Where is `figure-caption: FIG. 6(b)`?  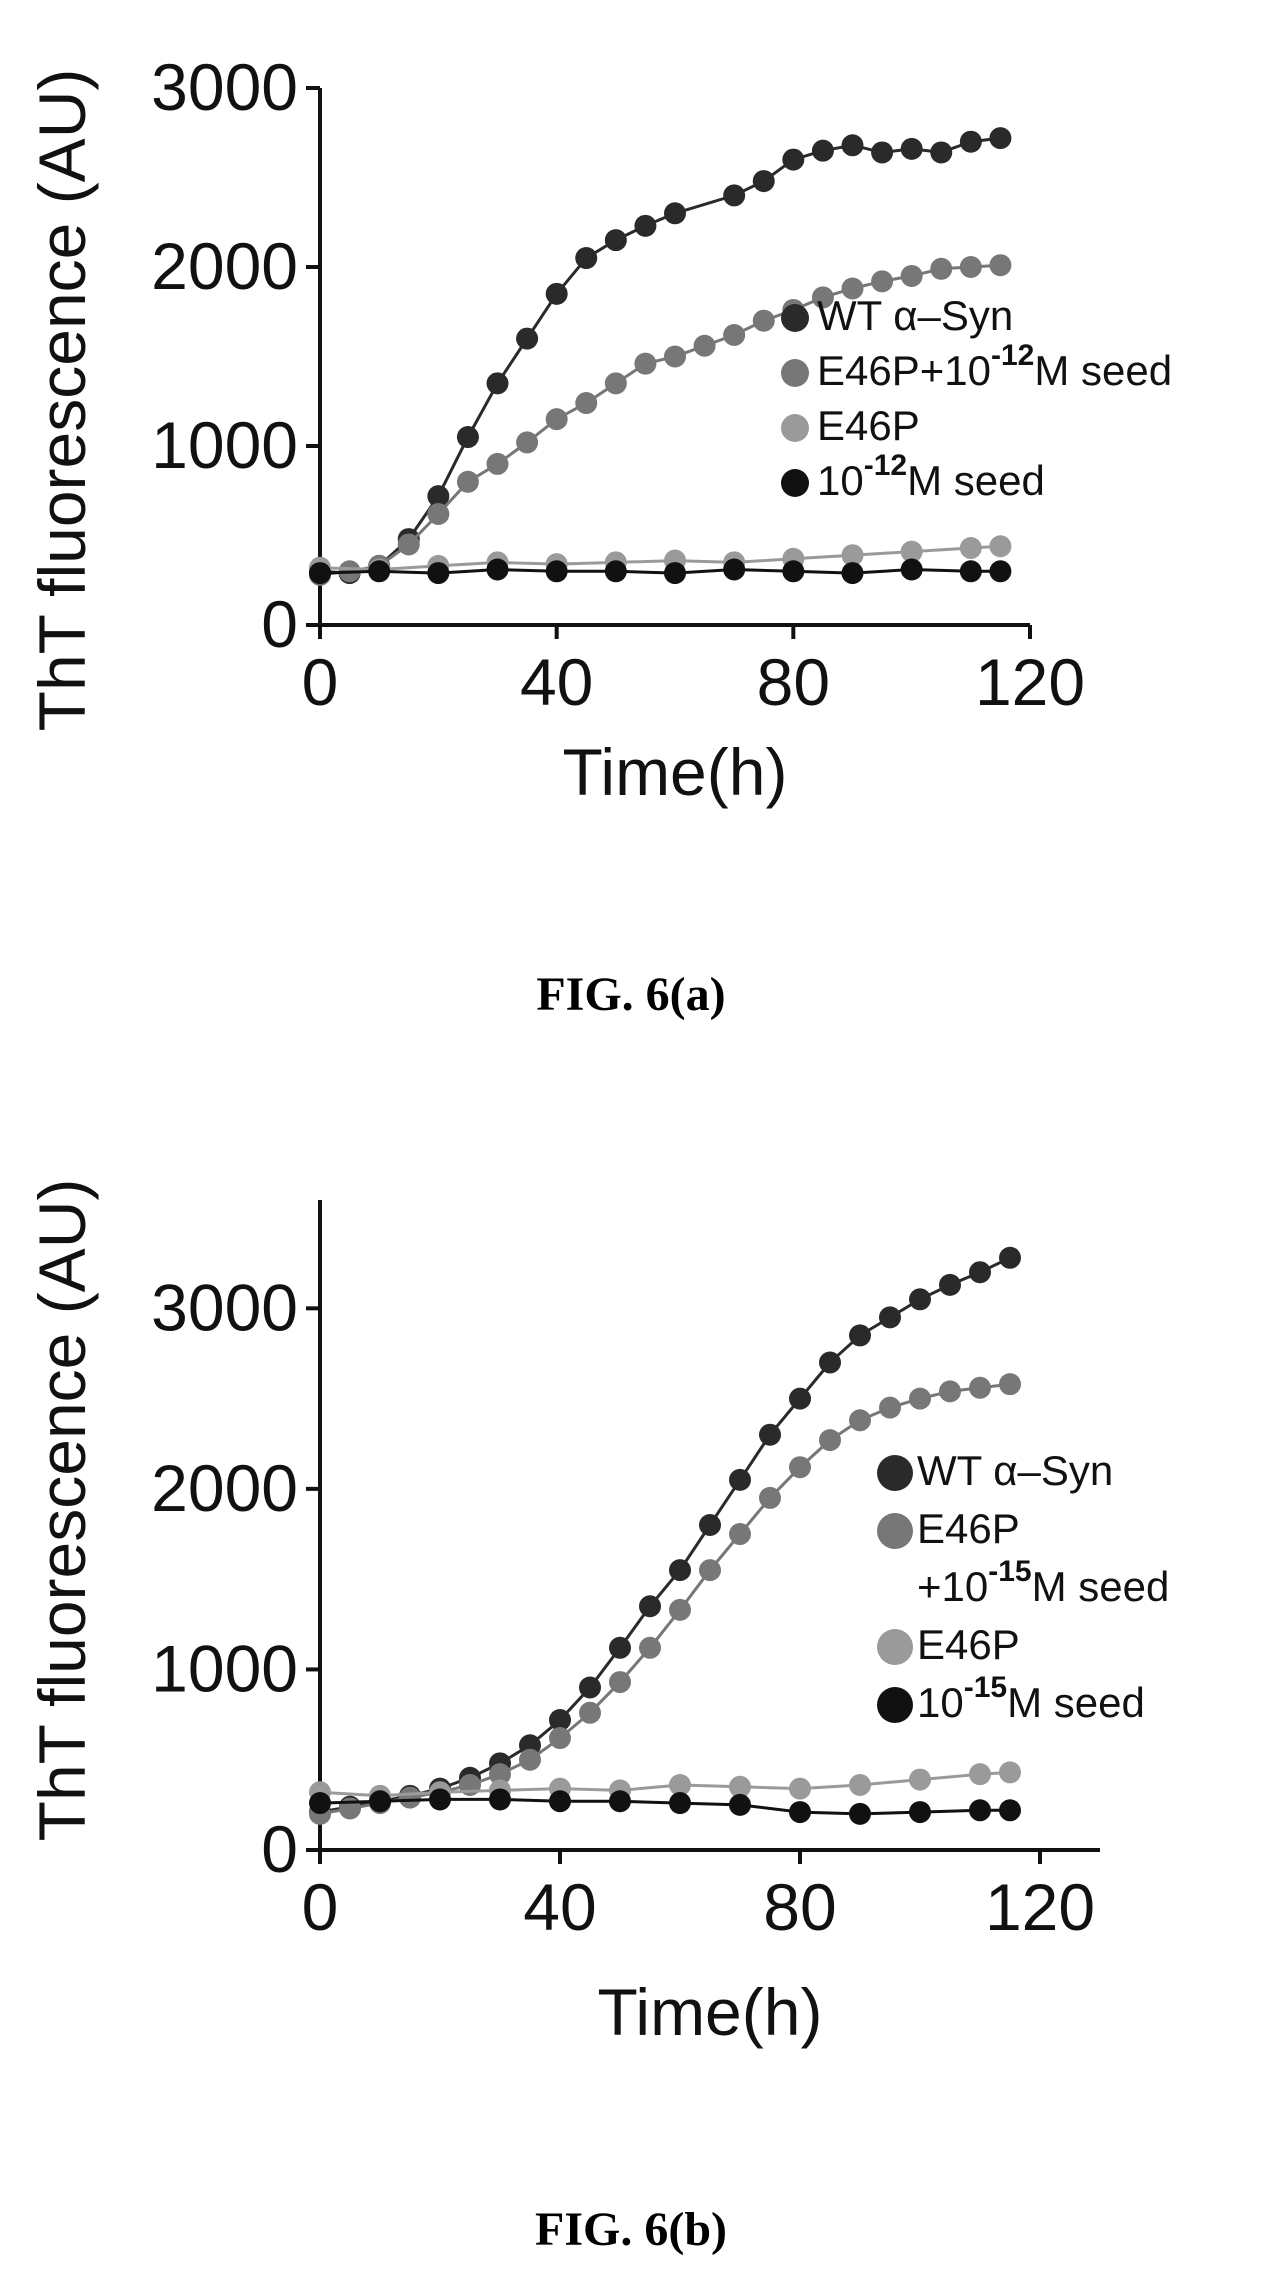 figure-caption: FIG. 6(b) is located at coordinates (631, 2229).